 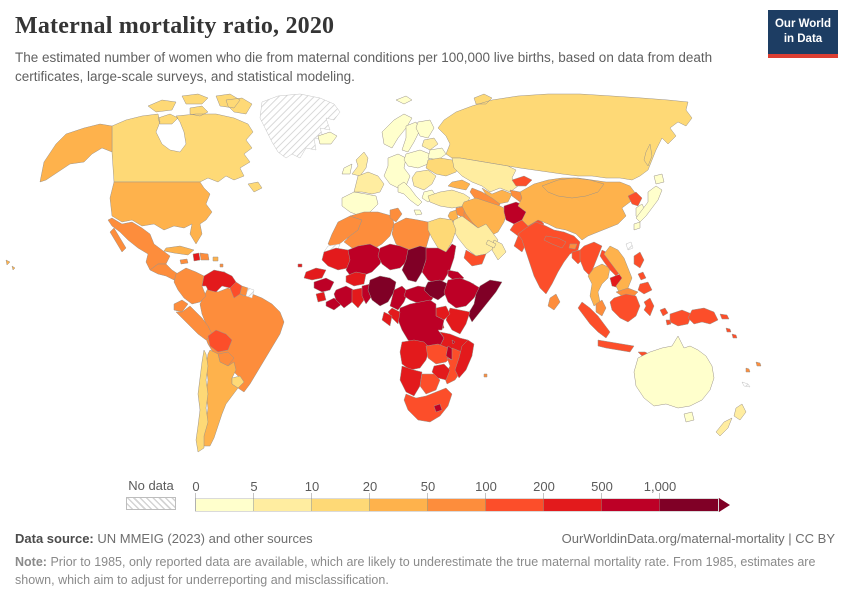 What do you see at coordinates (369, 183) in the screenshot?
I see `country-france` at bounding box center [369, 183].